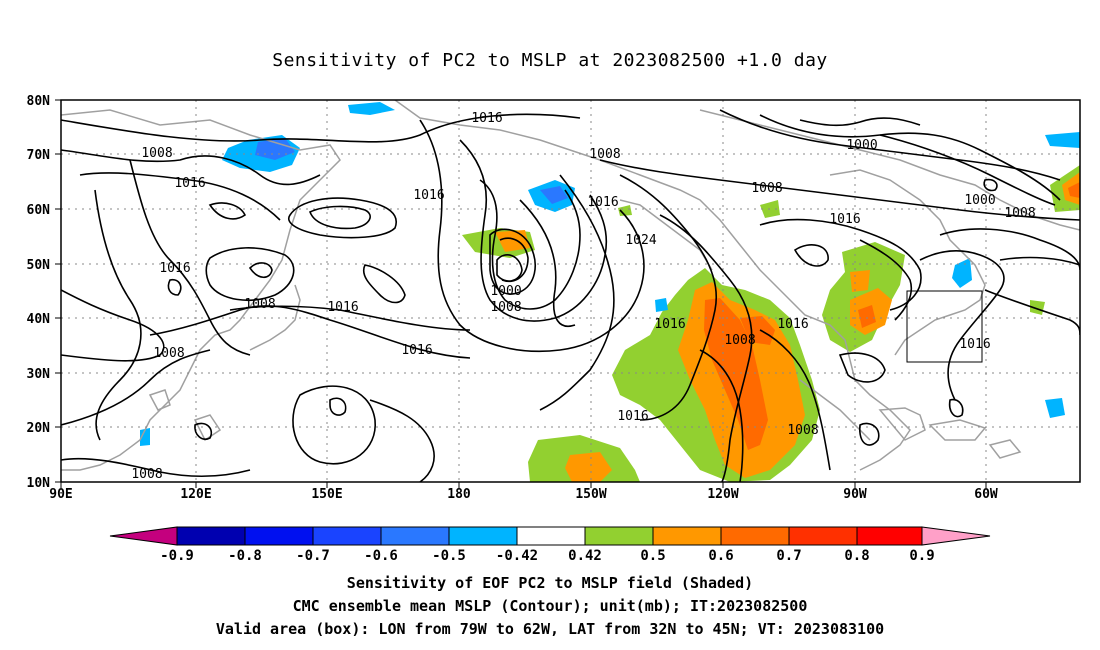 Image resolution: width=1100 pixels, height=650 pixels. What do you see at coordinates (585, 556) in the screenshot?
I see `colorbar-label: 0.42` at bounding box center [585, 556].